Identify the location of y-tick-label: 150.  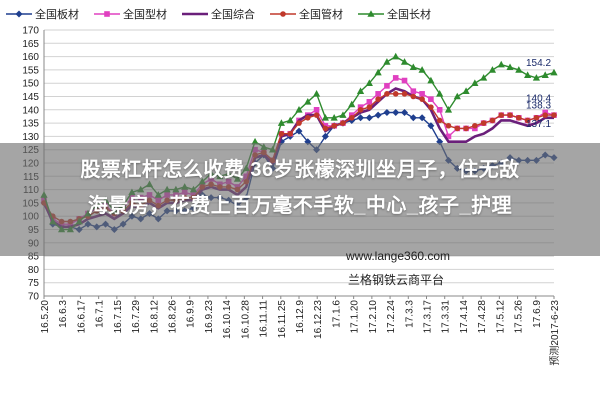
(30, 84).